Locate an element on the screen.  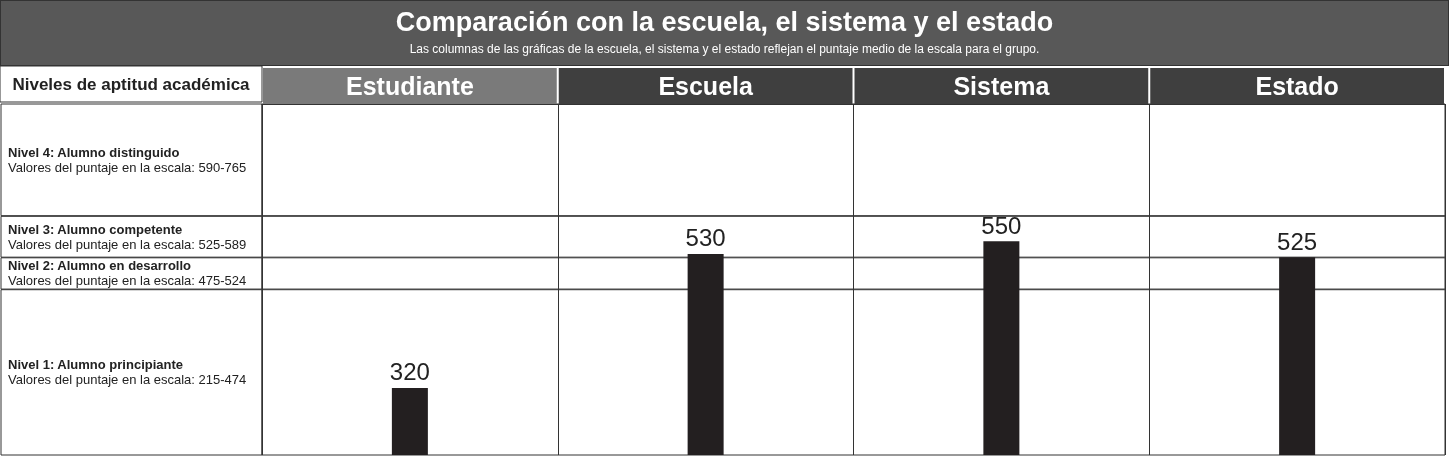
data-label: 525 is located at coordinates (1297, 241).